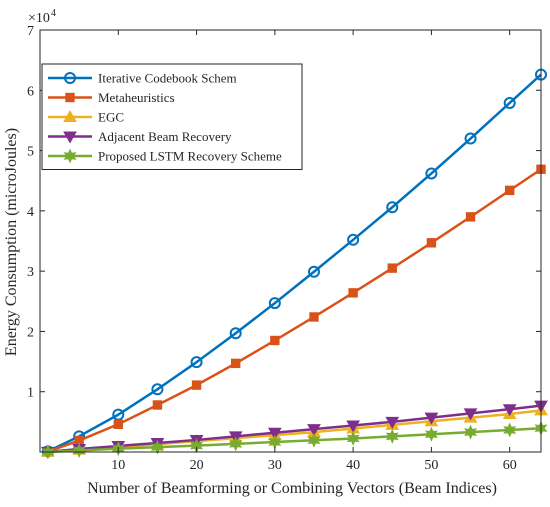 Image resolution: width=550 pixels, height=507 pixels. I want to click on legend-item: Adjacent Beam Recovery, so click(140, 136).